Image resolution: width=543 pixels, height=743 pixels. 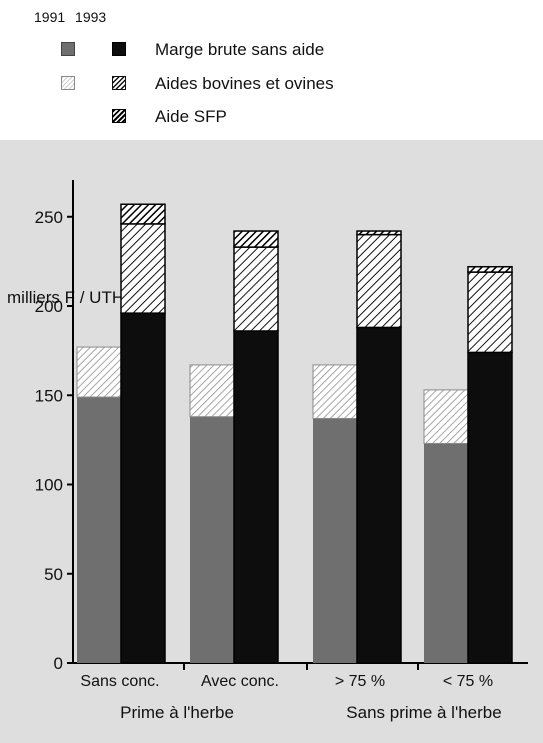 I want to click on legend-label-sfp: Aide SFP, so click(x=191, y=116).